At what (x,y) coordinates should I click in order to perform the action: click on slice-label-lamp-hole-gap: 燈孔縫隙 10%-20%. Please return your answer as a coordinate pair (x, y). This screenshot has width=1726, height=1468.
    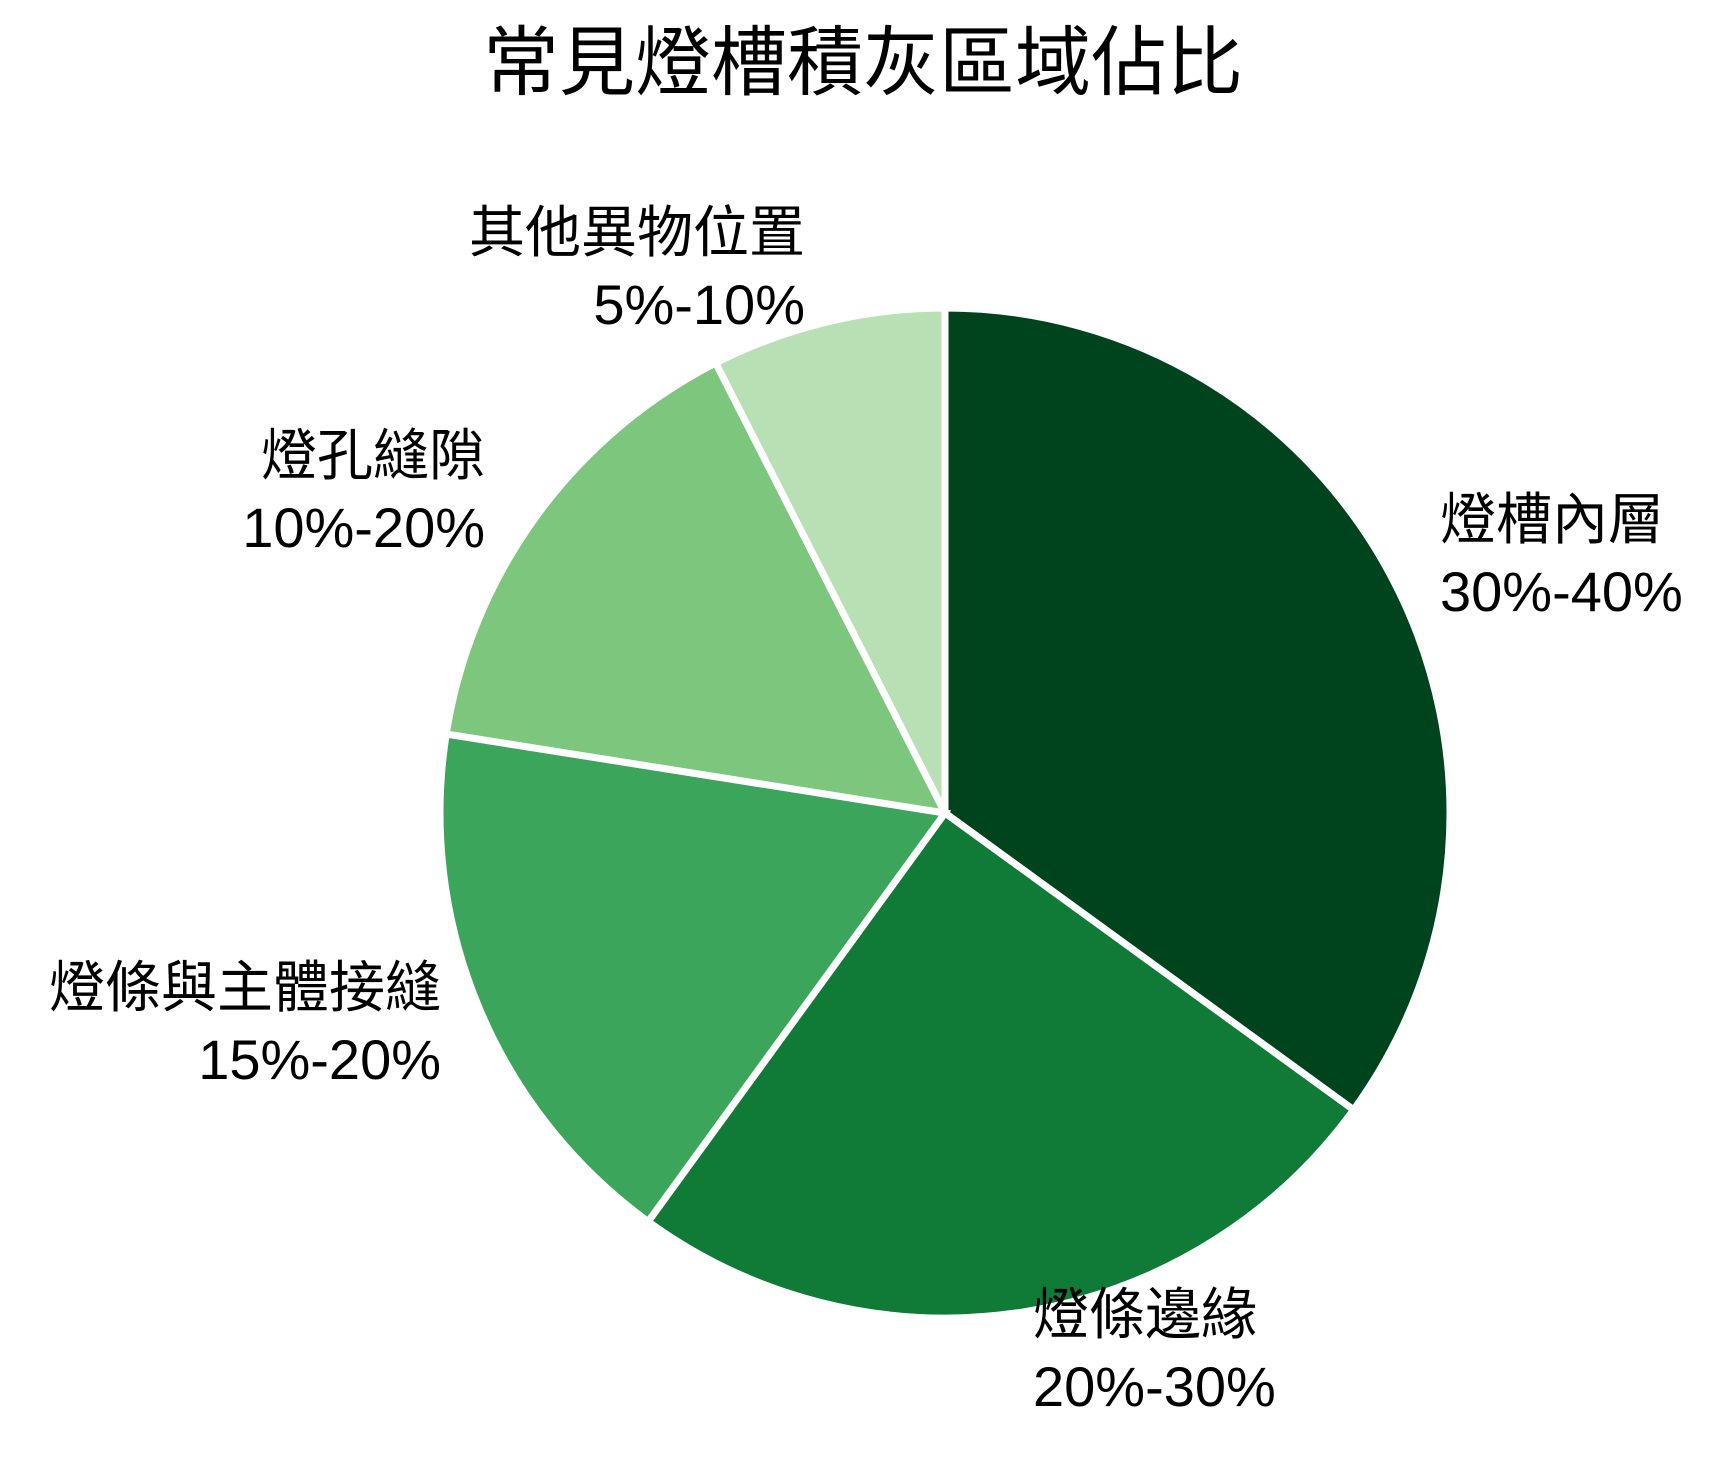
    Looking at the image, I should click on (363, 492).